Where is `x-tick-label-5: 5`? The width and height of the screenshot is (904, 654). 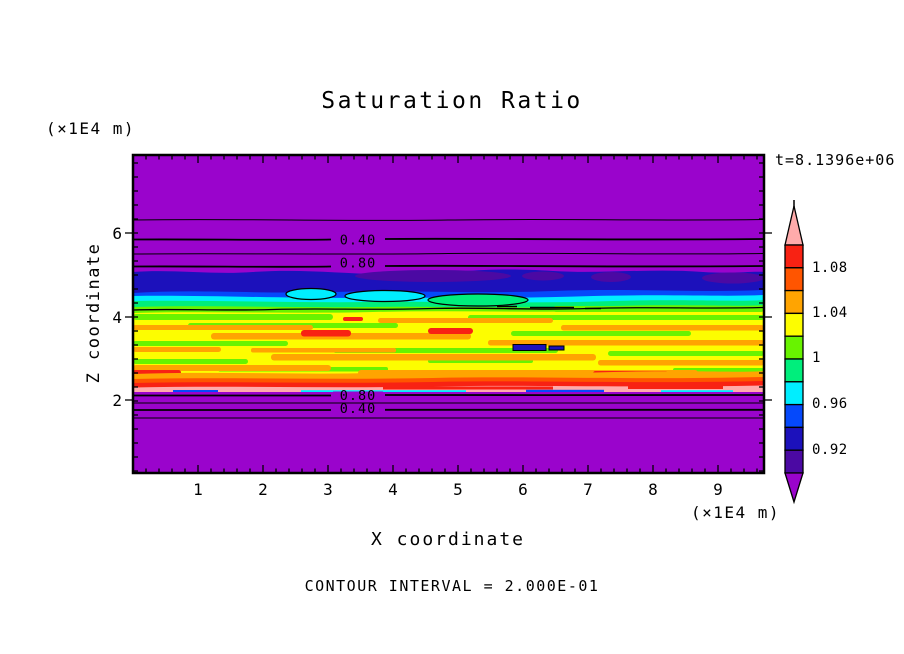
x-tick-label-5: 5 is located at coordinates (458, 489).